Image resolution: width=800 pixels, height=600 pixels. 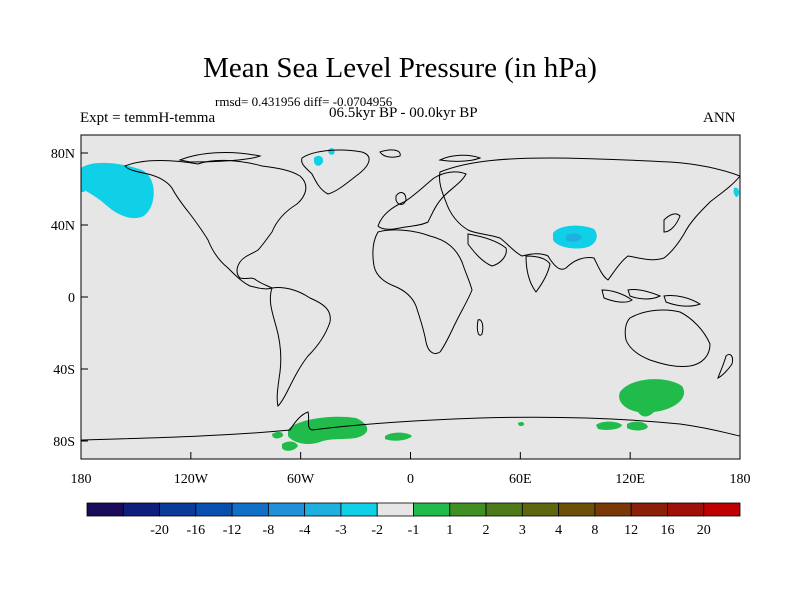 What do you see at coordinates (413, 520) in the screenshot?
I see `colorbar: -20 -16 -12 -8 -4 -3 -2 -1 1 2 3 4 8 12 16 20` at bounding box center [413, 520].